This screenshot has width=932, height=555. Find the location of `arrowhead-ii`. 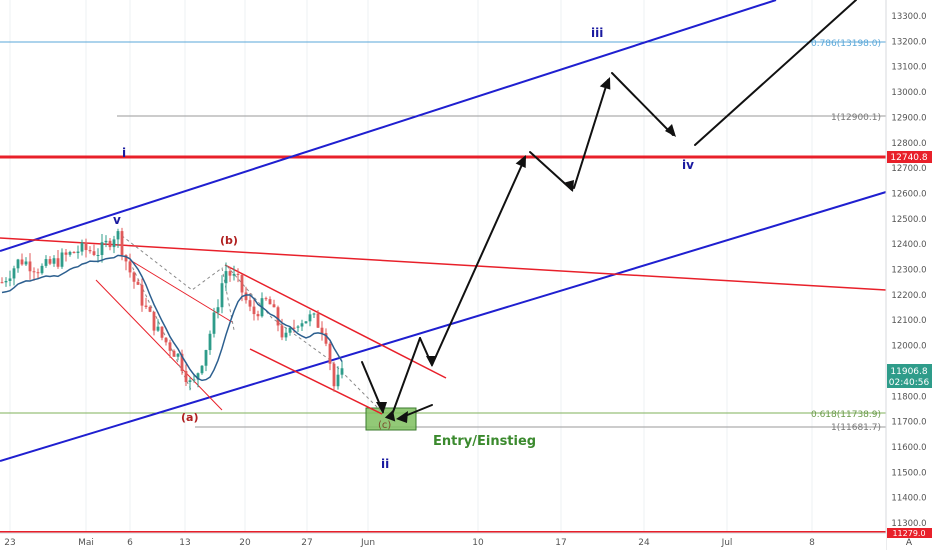

arrowhead-ii is located at coordinates (390, 416).